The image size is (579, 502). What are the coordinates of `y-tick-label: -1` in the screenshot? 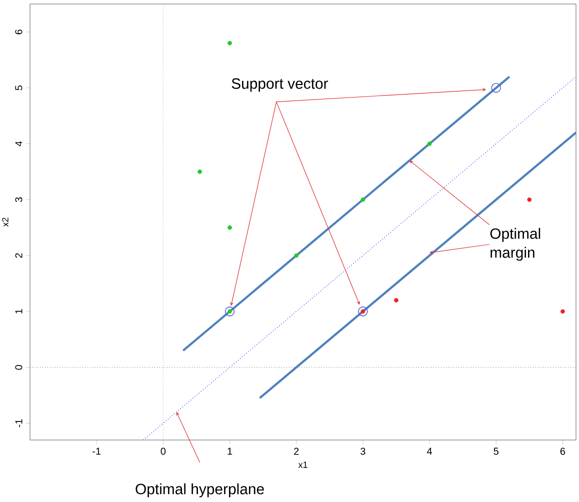 It's located at (18, 423).